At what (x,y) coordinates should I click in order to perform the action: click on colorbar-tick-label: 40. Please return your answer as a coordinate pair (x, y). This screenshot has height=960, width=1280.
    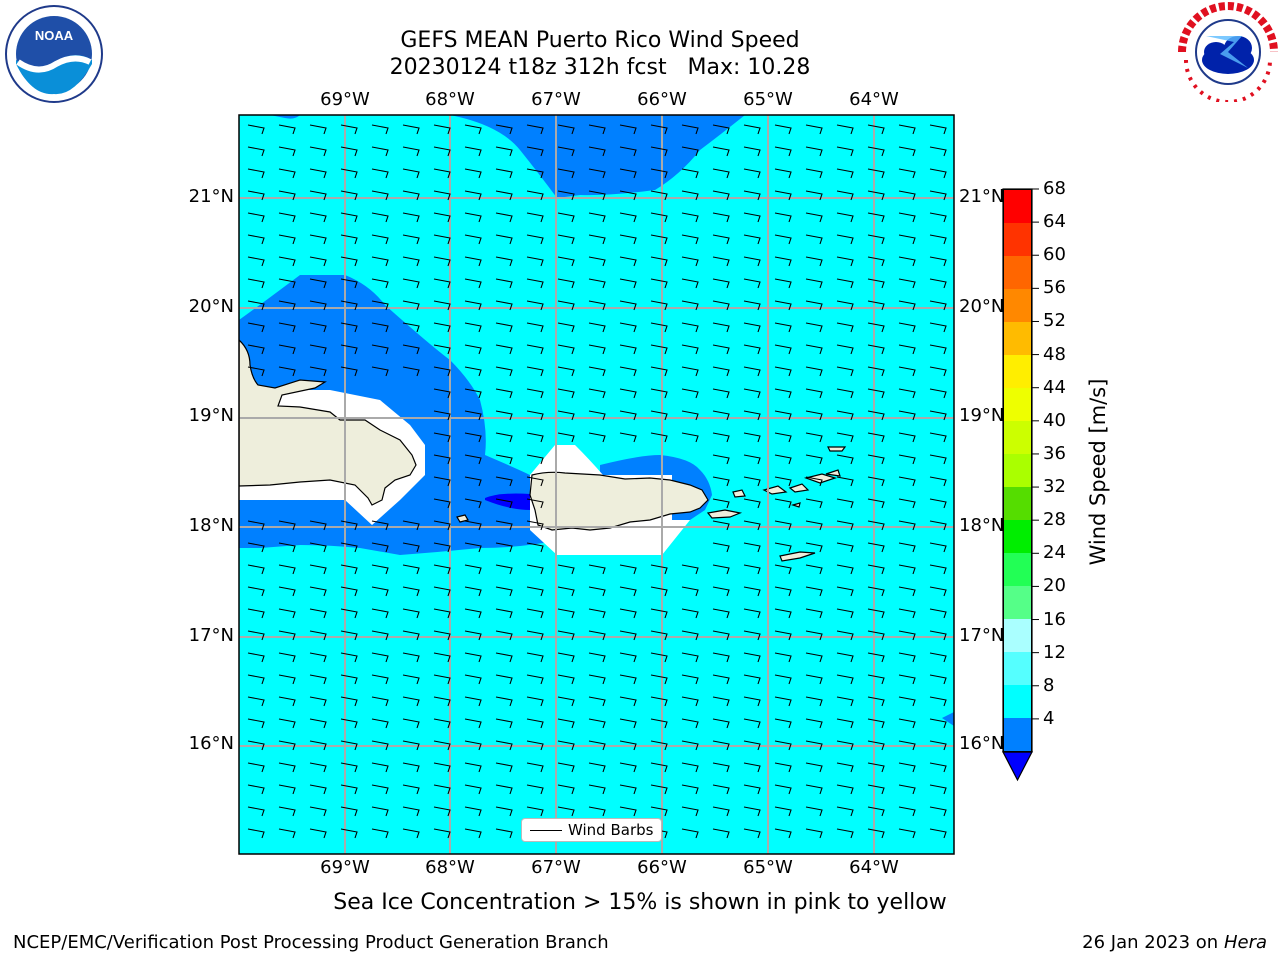
    Looking at the image, I should click on (1054, 420).